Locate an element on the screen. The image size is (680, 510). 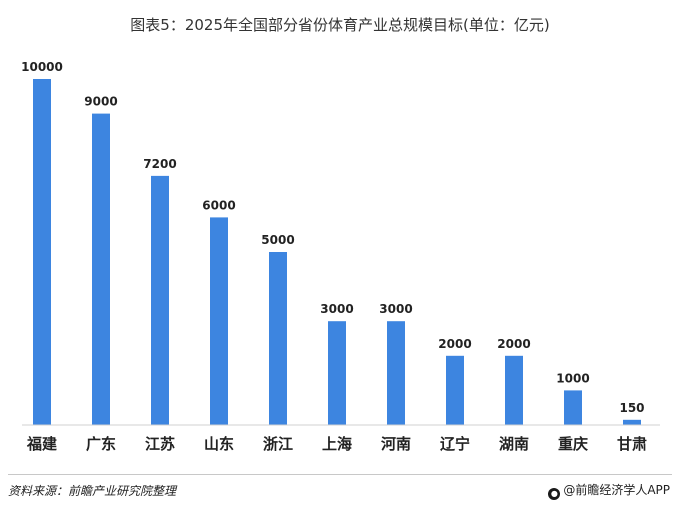
category-label-10: 重庆 is located at coordinates (573, 444).